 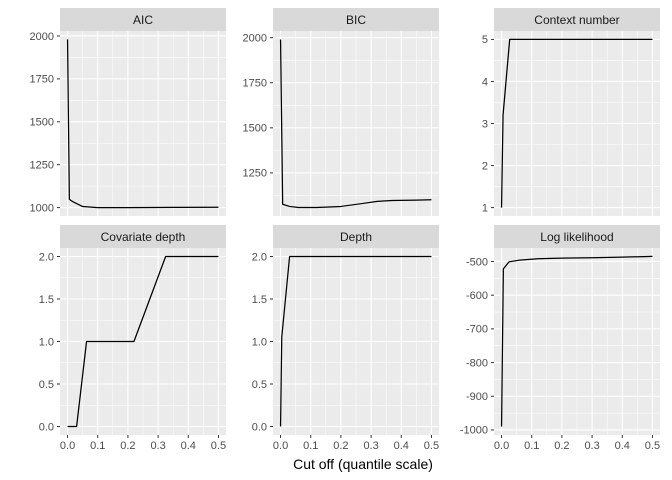 I want to click on facet-strip-log-likelihood: Log likelihood, so click(x=577, y=236).